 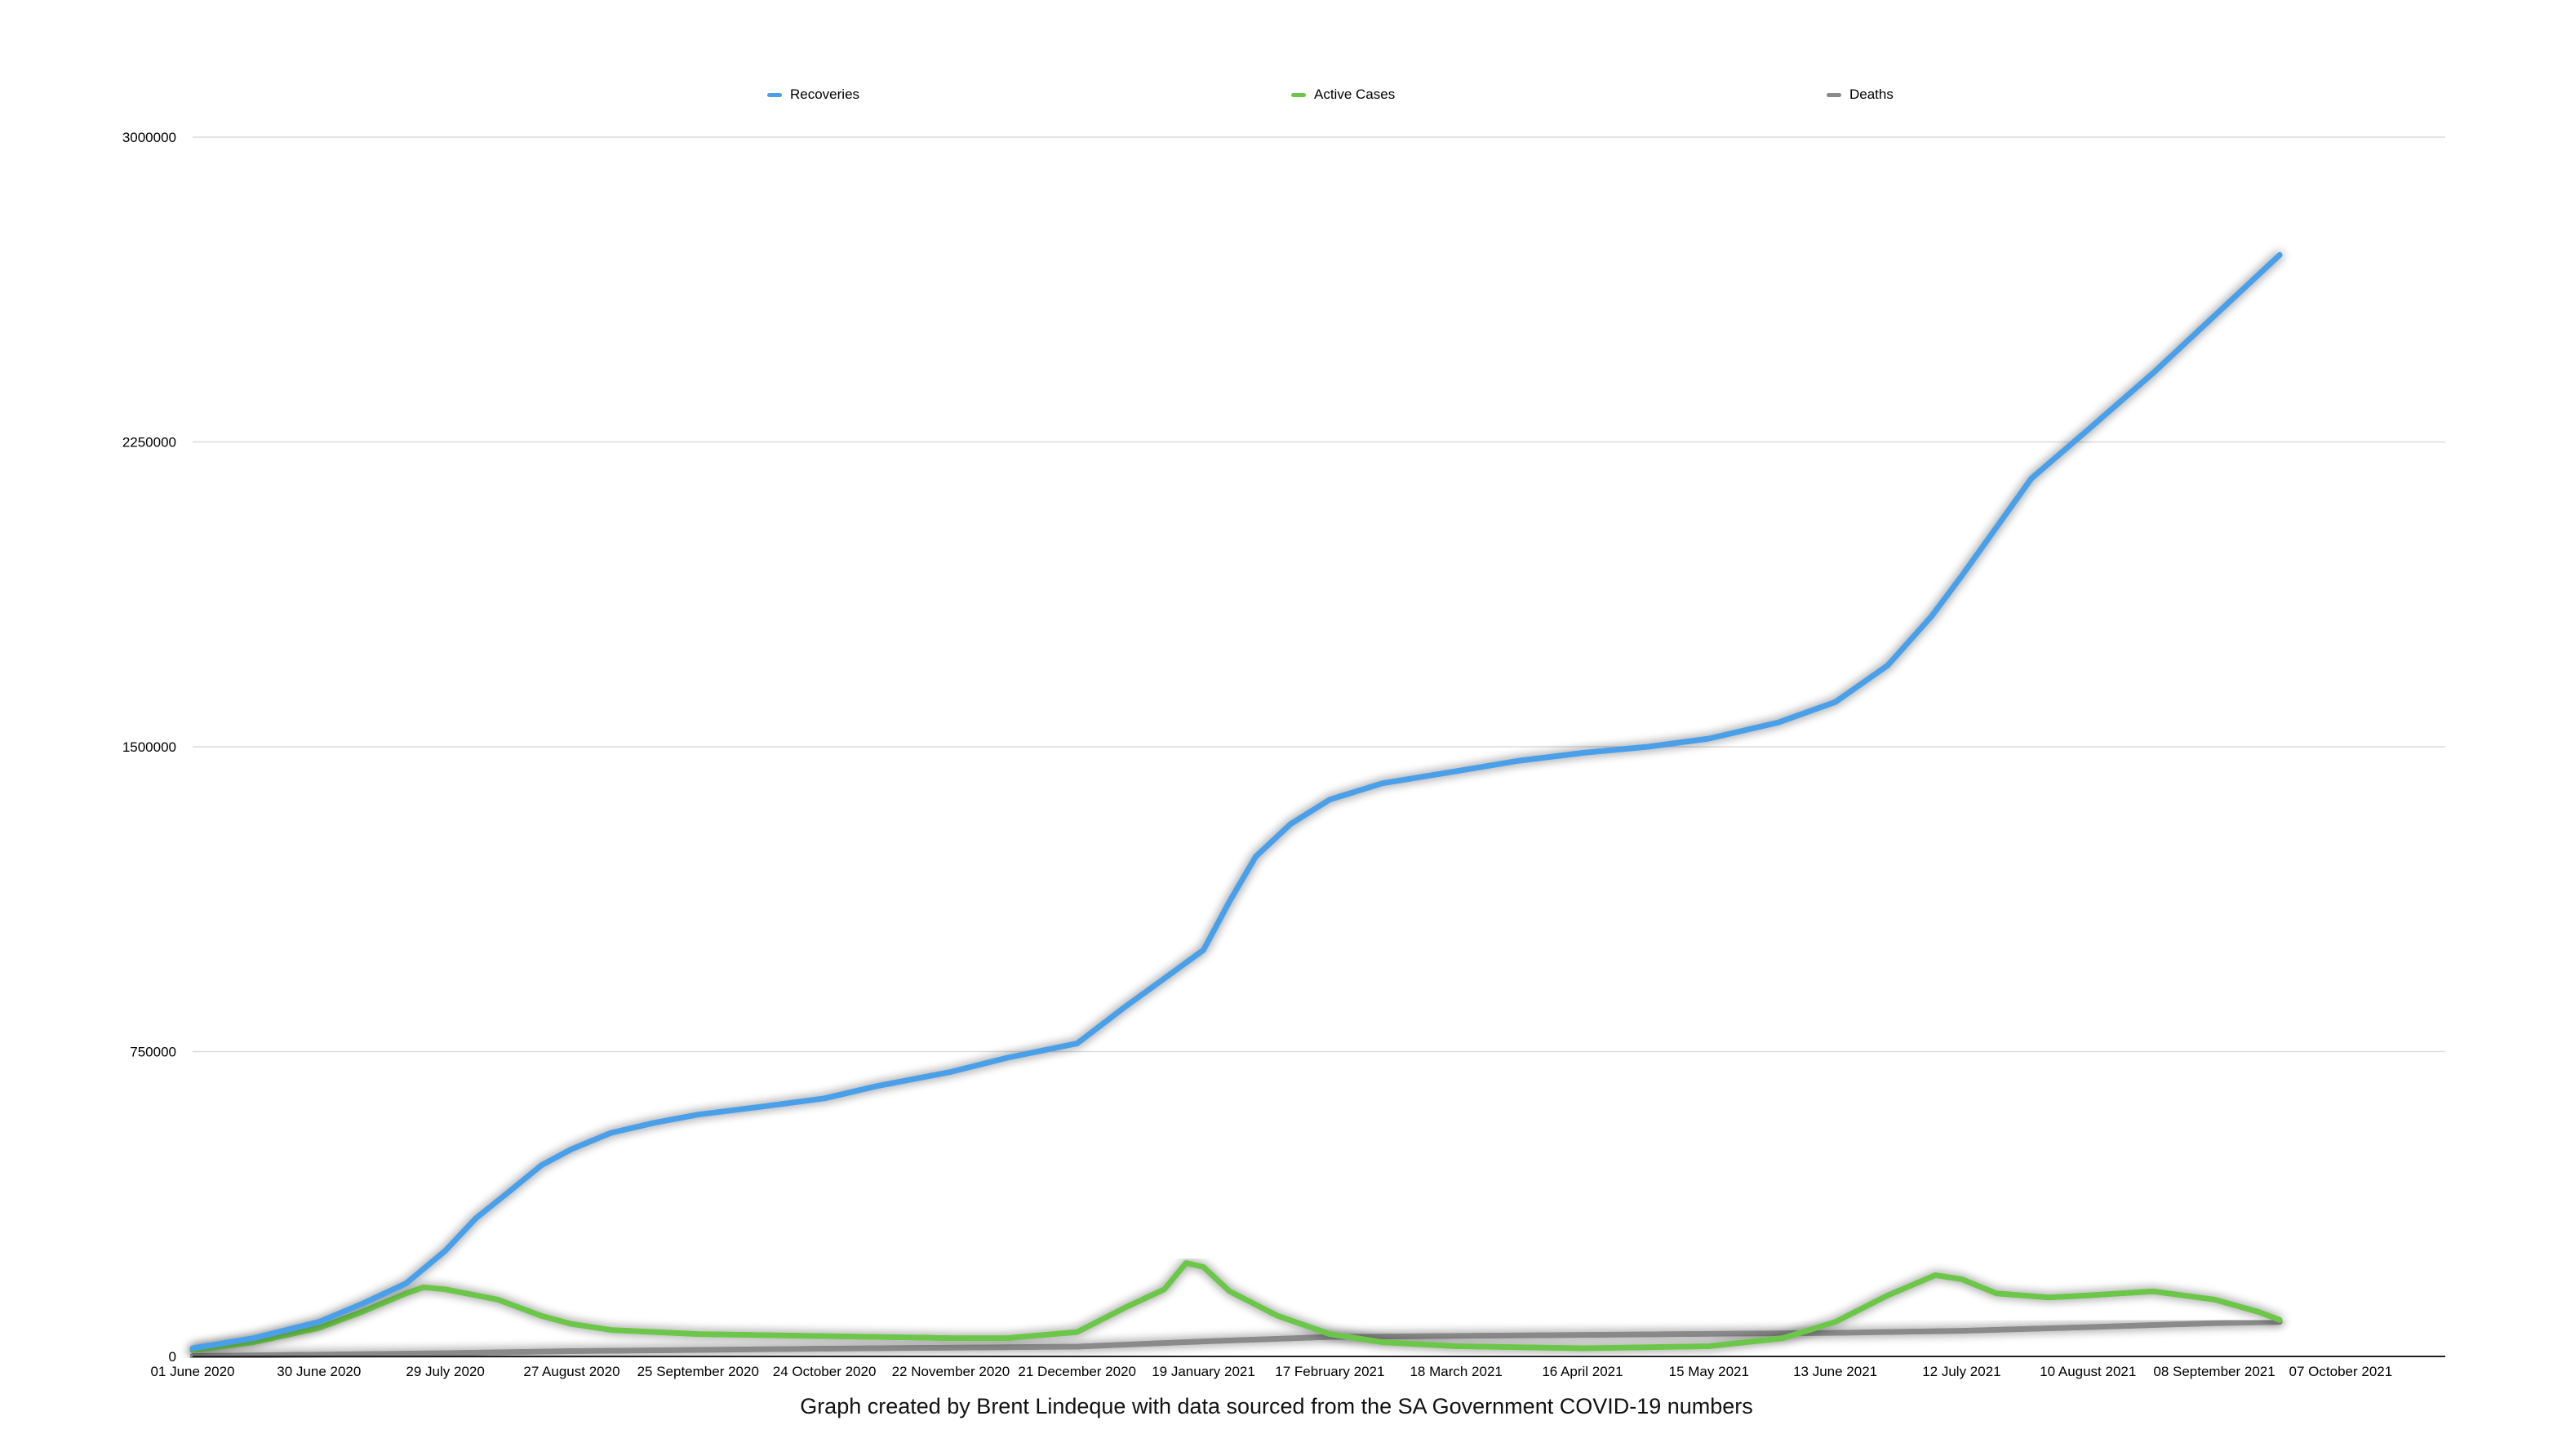 I want to click on legend-swatch-active-cases, so click(x=1298, y=95).